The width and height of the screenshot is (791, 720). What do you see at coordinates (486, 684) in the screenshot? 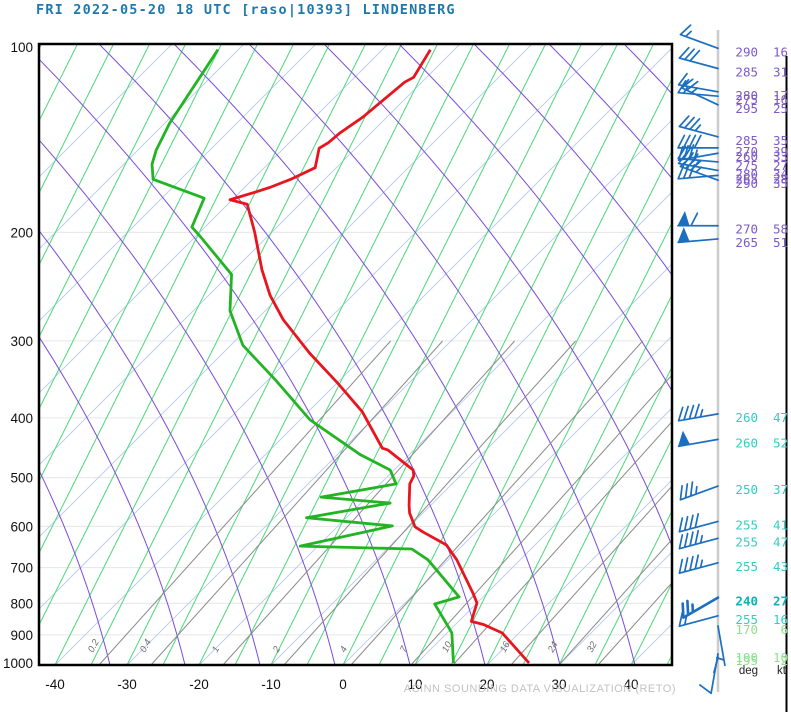
I see `temperature-tick-label: 20` at bounding box center [486, 684].